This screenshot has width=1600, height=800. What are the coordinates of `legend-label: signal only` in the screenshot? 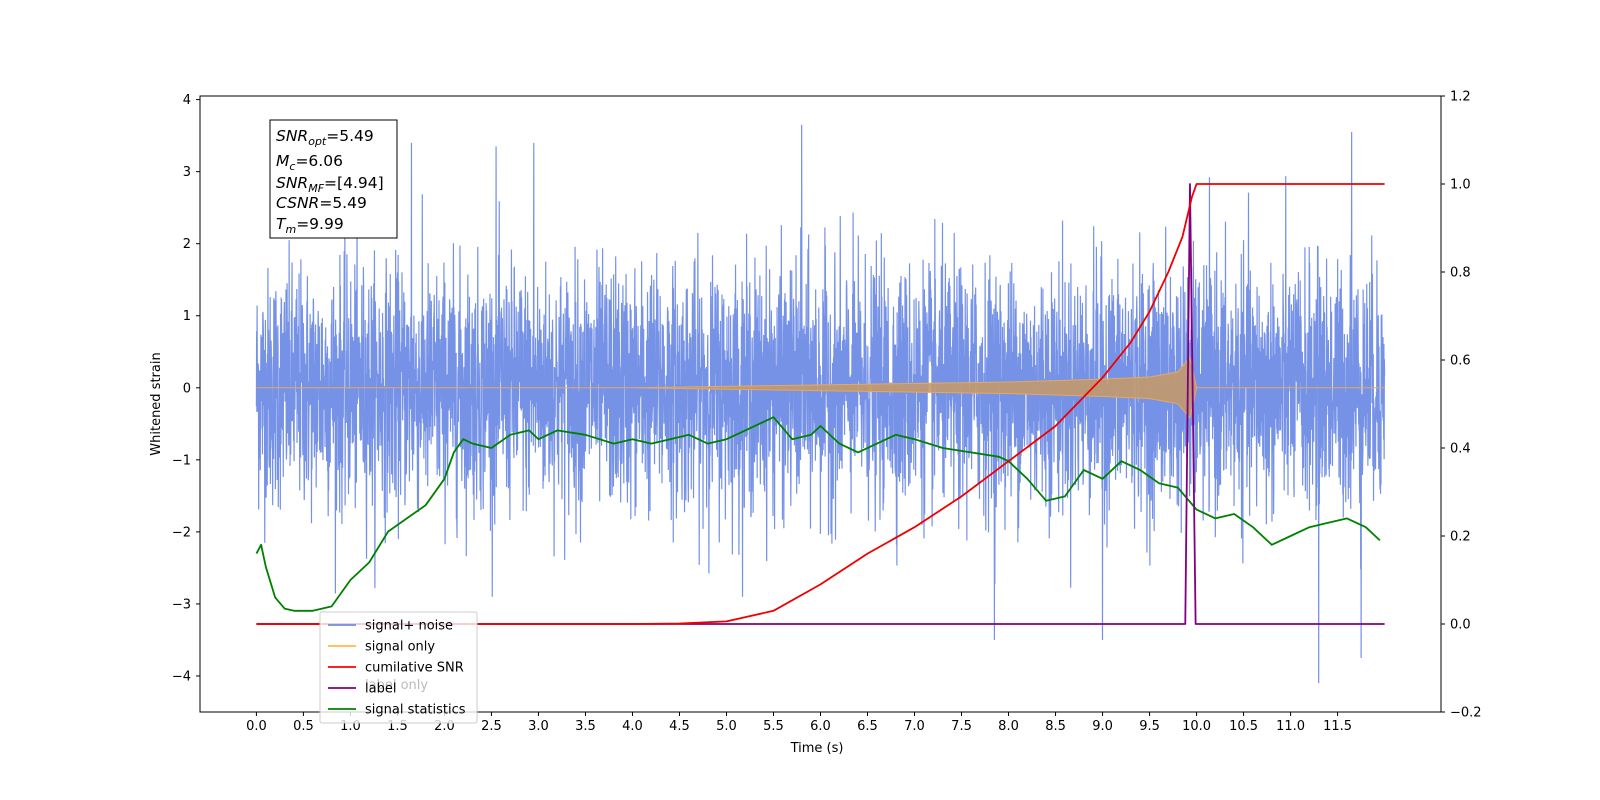 It's located at (400, 647).